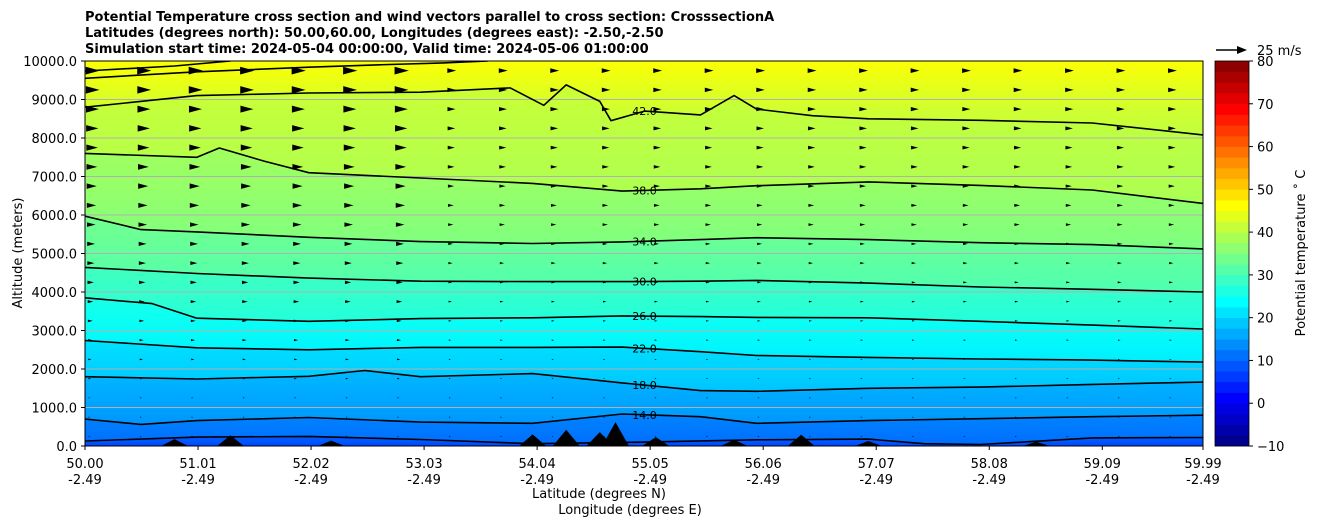  Describe the element at coordinates (1270, 447) in the screenshot. I see `colorbar-tick-label: −10` at that location.